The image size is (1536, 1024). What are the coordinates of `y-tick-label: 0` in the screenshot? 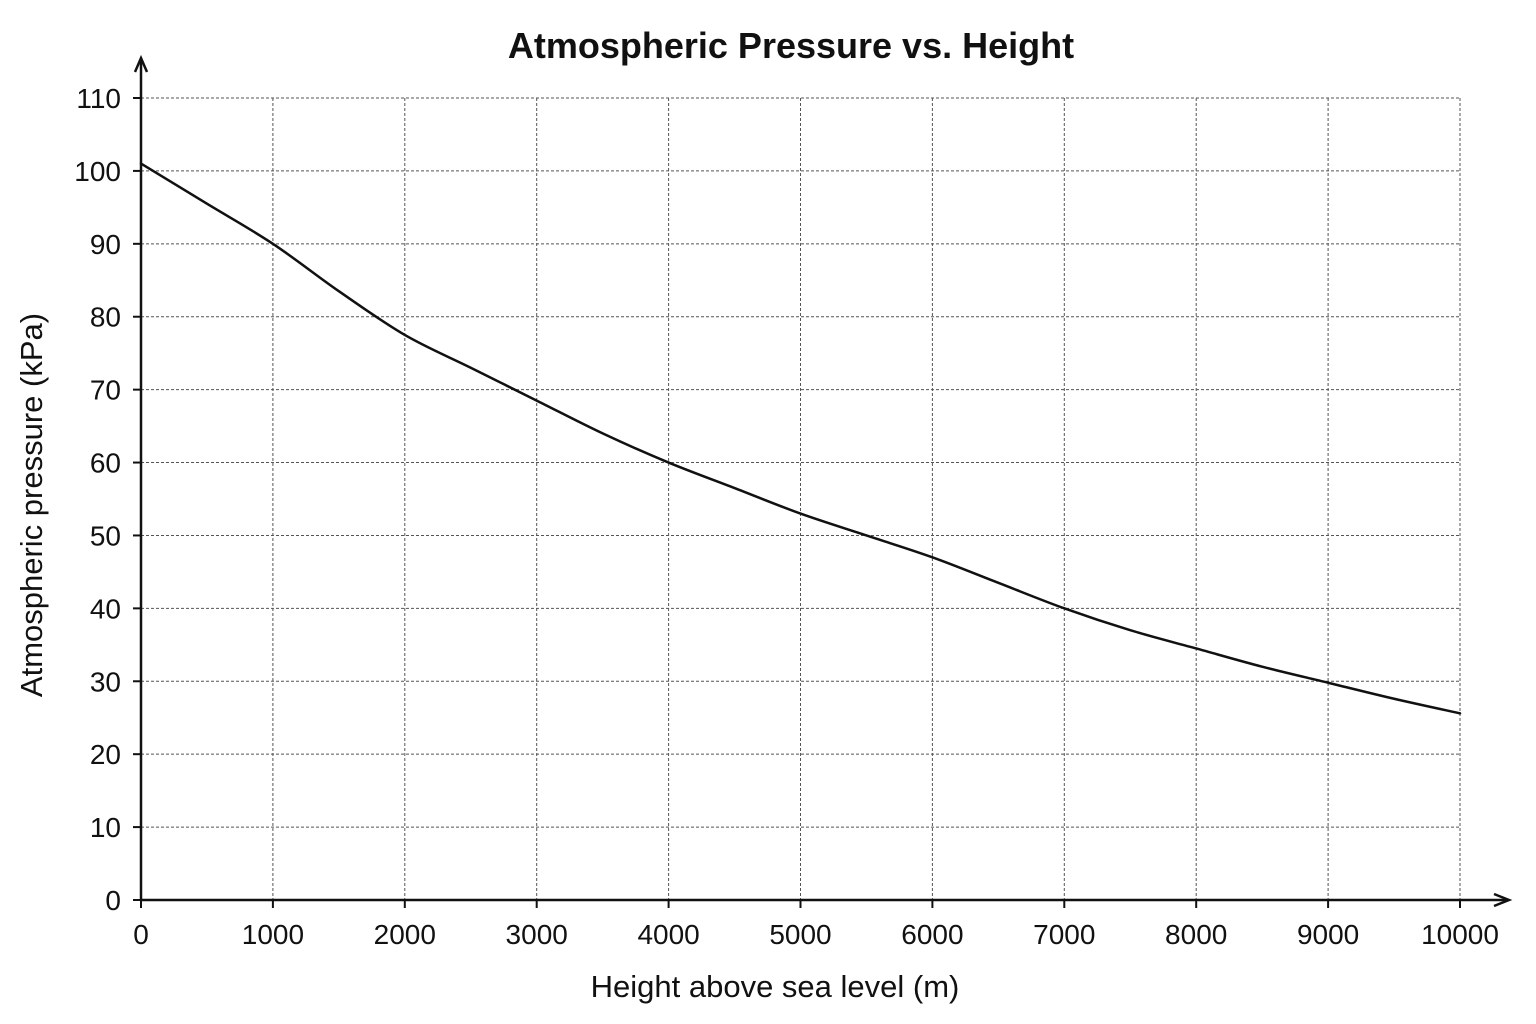 It's located at (113, 900).